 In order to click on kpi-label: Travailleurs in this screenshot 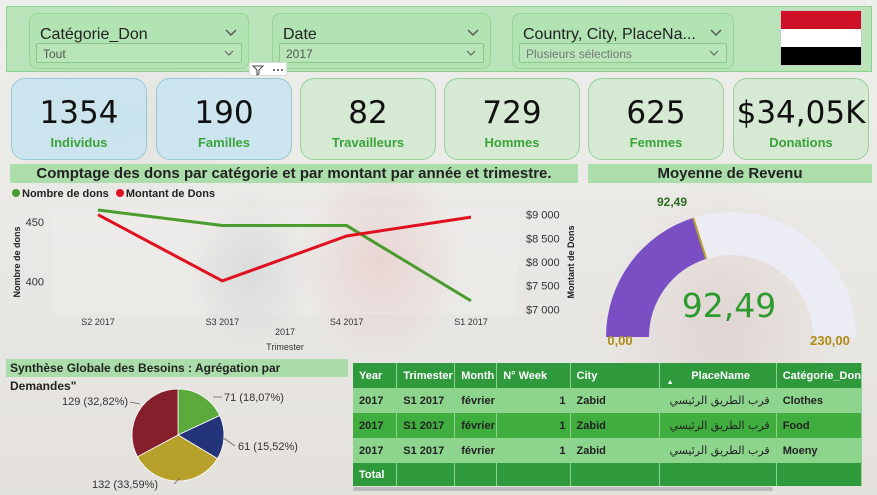, I will do `click(368, 142)`.